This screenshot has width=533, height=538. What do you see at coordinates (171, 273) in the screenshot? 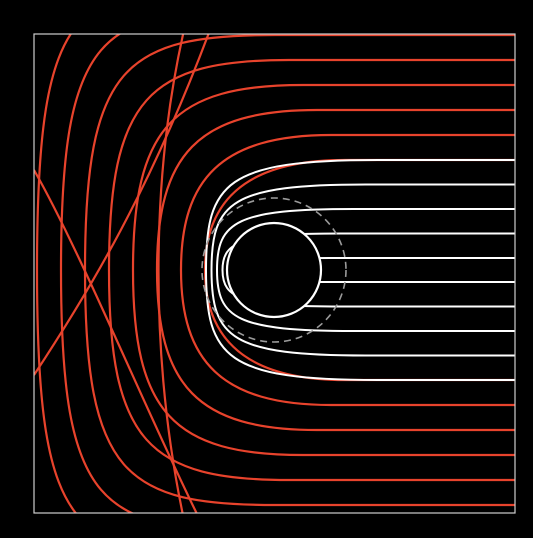
I see `crossing-field-line` at bounding box center [171, 273].